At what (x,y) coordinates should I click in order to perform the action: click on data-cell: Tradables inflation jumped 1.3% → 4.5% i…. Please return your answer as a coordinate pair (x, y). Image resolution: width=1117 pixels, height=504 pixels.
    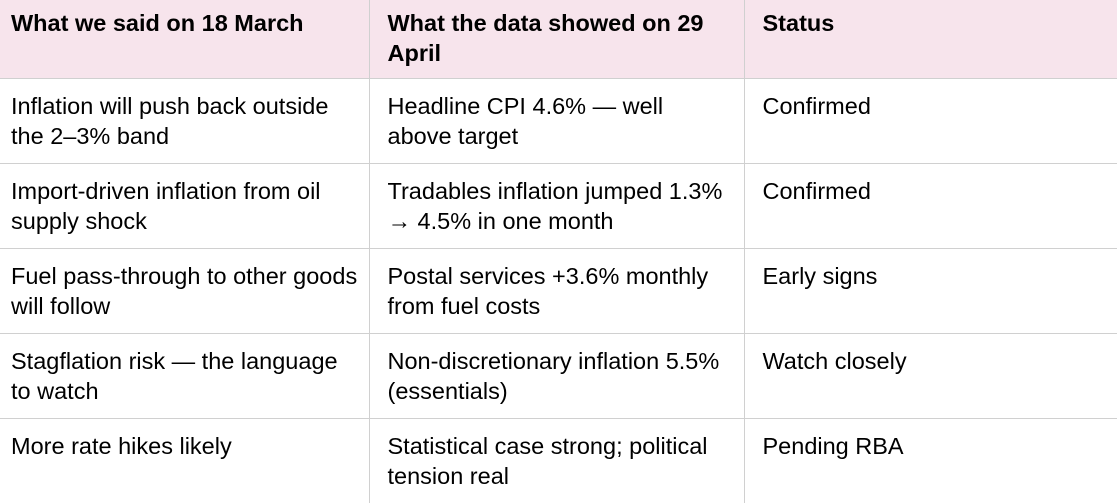
    Looking at the image, I should click on (556, 206).